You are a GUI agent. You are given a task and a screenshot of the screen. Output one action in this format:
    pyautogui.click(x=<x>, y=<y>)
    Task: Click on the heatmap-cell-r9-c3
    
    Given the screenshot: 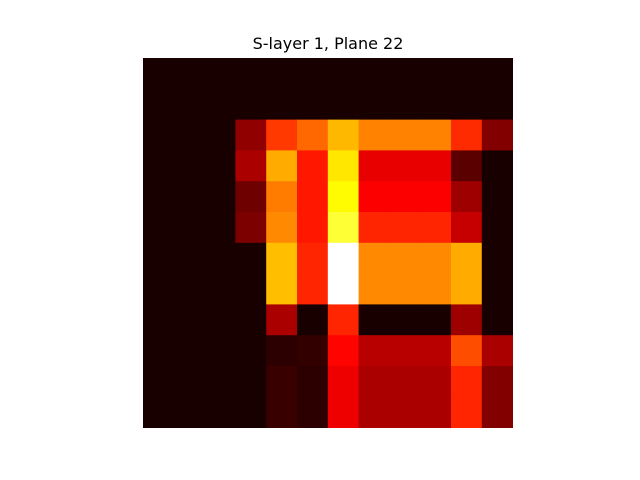 What is the action you would take?
    pyautogui.click(x=251, y=351)
    